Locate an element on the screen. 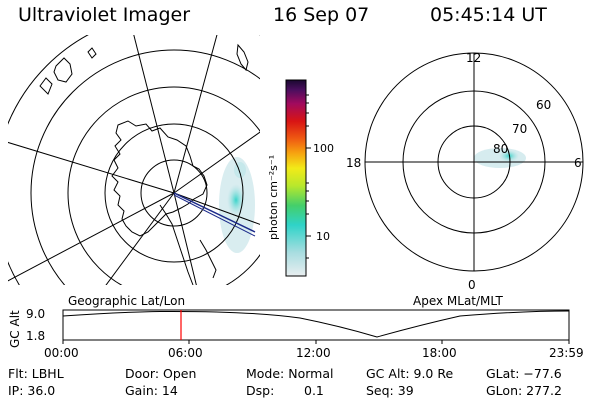 The height and width of the screenshot is (400, 600). ip-field: IP: 36.0 is located at coordinates (32, 390).